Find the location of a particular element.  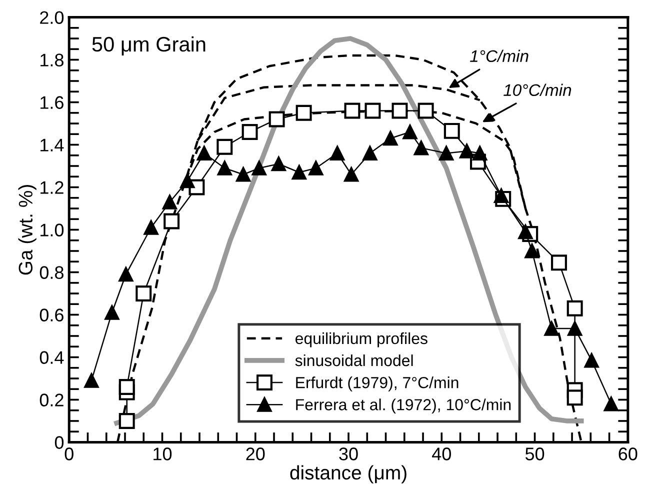

y-tick-label: 0.6 is located at coordinates (52, 315).